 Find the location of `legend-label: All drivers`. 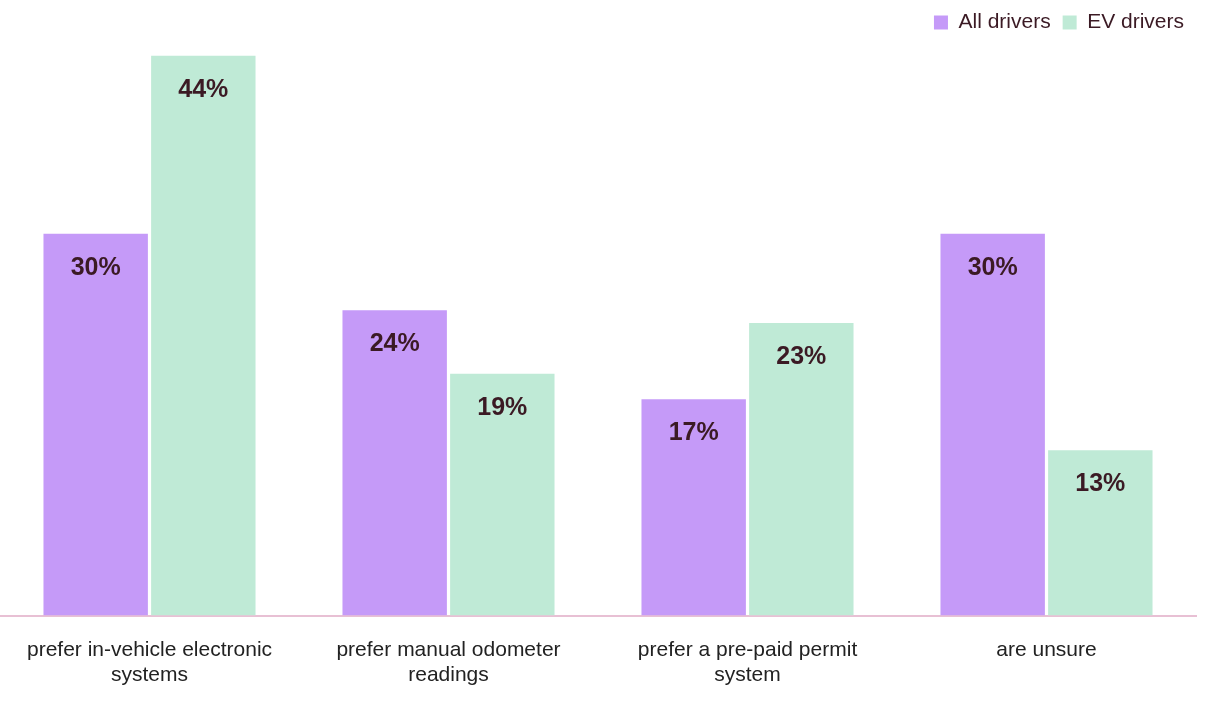

legend-label: All drivers is located at coordinates (1004, 21).